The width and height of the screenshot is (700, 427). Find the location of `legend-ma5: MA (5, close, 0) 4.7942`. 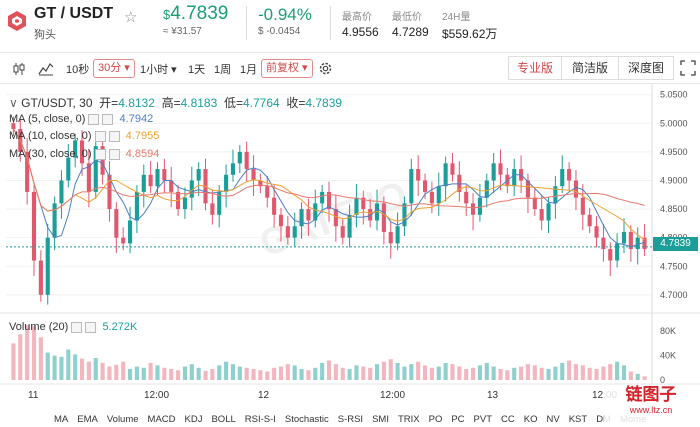

legend-ma5: MA (5, close, 0) 4.7942 is located at coordinates (81, 119).